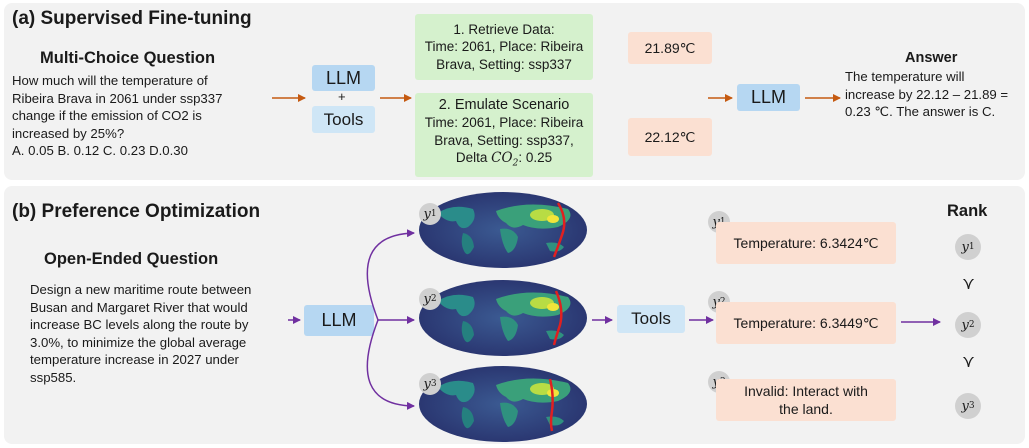 This screenshot has height=448, width=1029. What do you see at coordinates (502, 158) in the screenshot?
I see `co2-text: CO` at bounding box center [502, 158].